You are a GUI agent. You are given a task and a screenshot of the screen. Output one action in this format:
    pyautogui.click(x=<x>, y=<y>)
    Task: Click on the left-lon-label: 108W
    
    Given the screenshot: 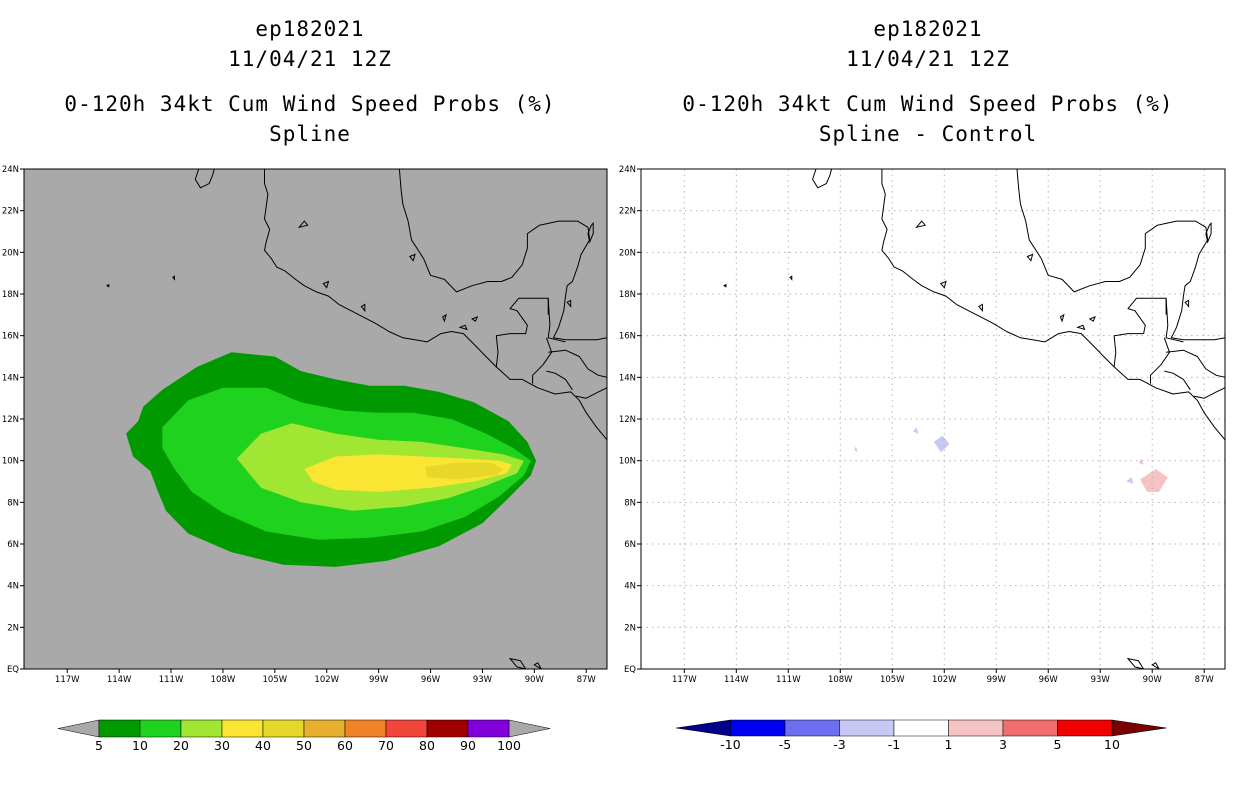 What is the action you would take?
    pyautogui.click(x=223, y=680)
    